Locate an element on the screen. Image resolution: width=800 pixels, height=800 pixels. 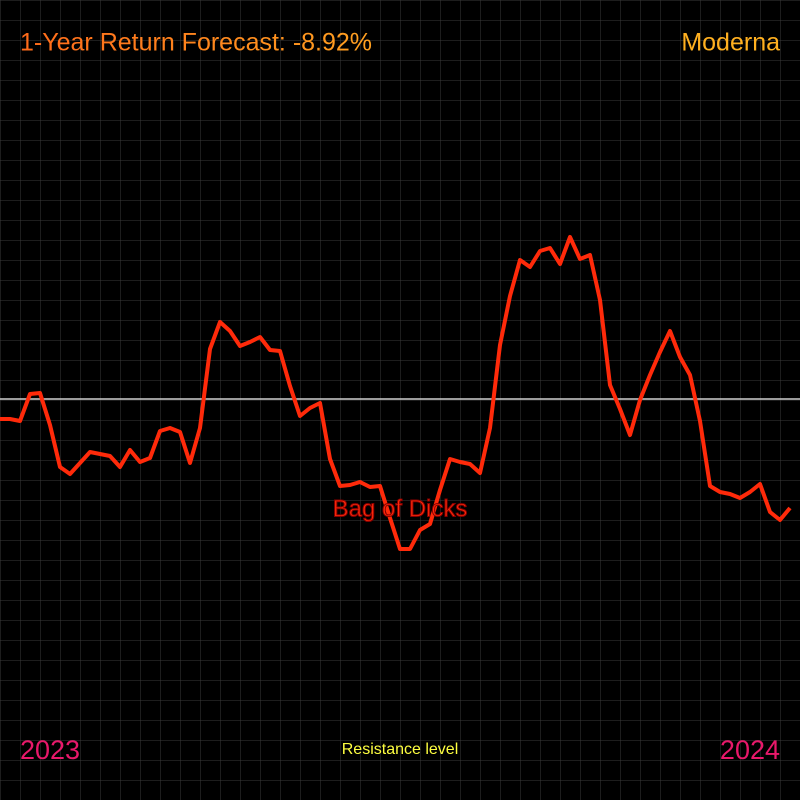
end-label: 2024 is located at coordinates (750, 750).